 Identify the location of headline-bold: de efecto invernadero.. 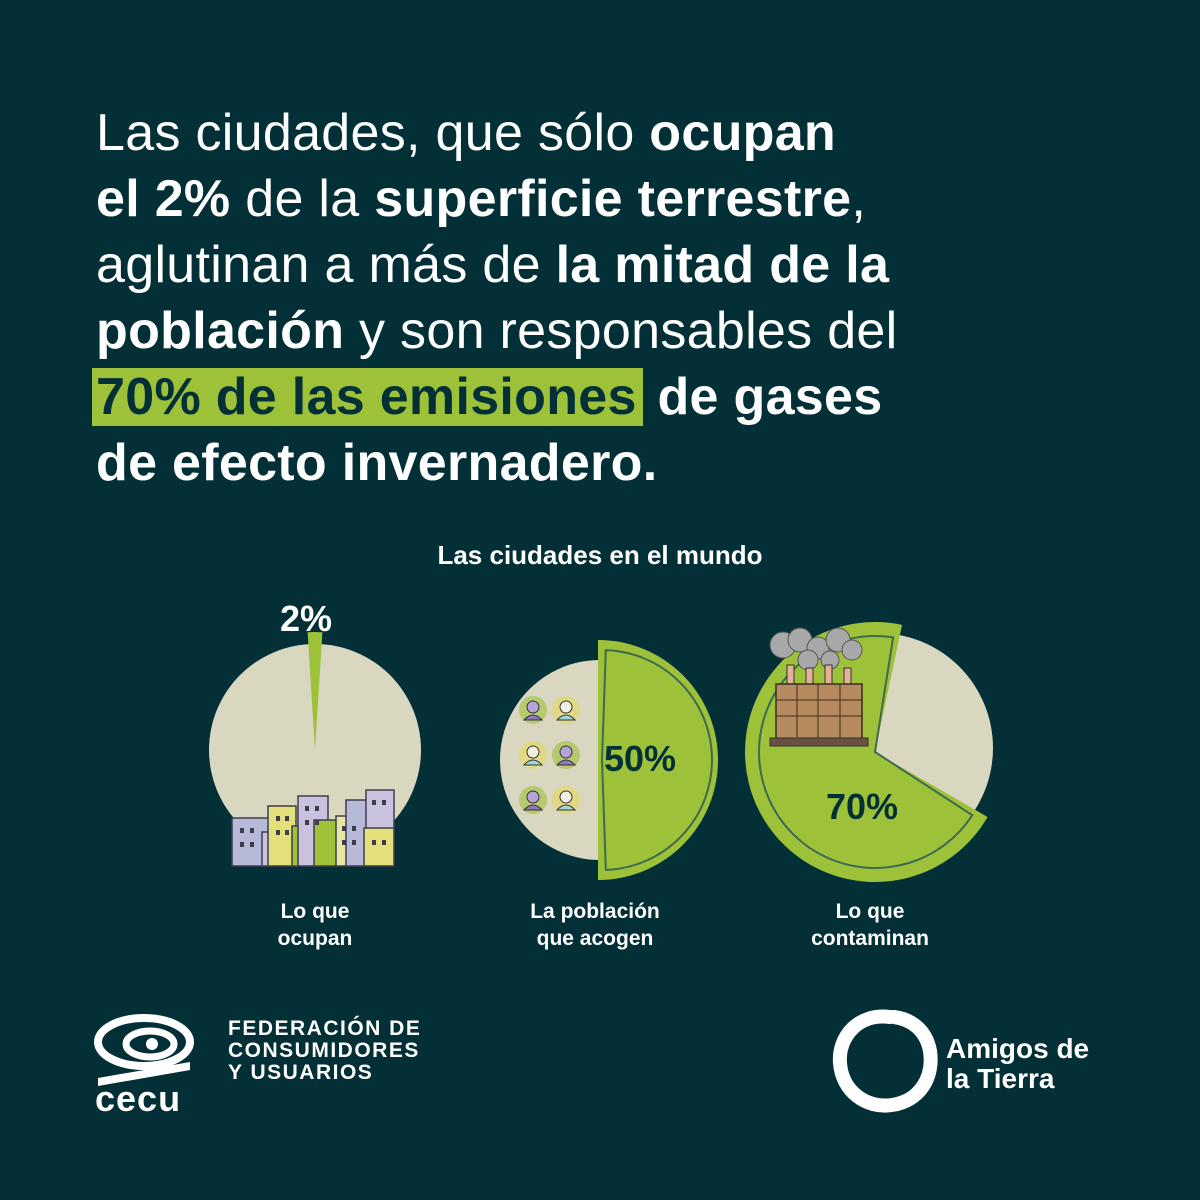
(377, 463).